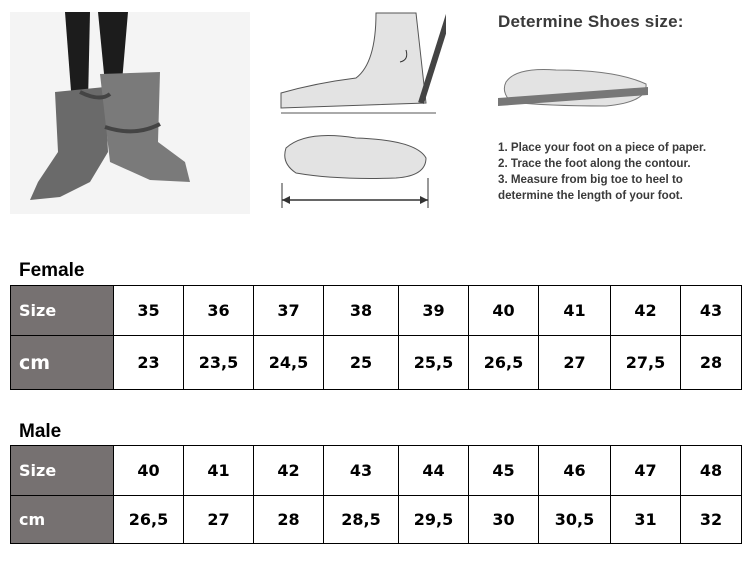 The width and height of the screenshot is (752, 561). I want to click on male-title: Male, so click(40, 431).